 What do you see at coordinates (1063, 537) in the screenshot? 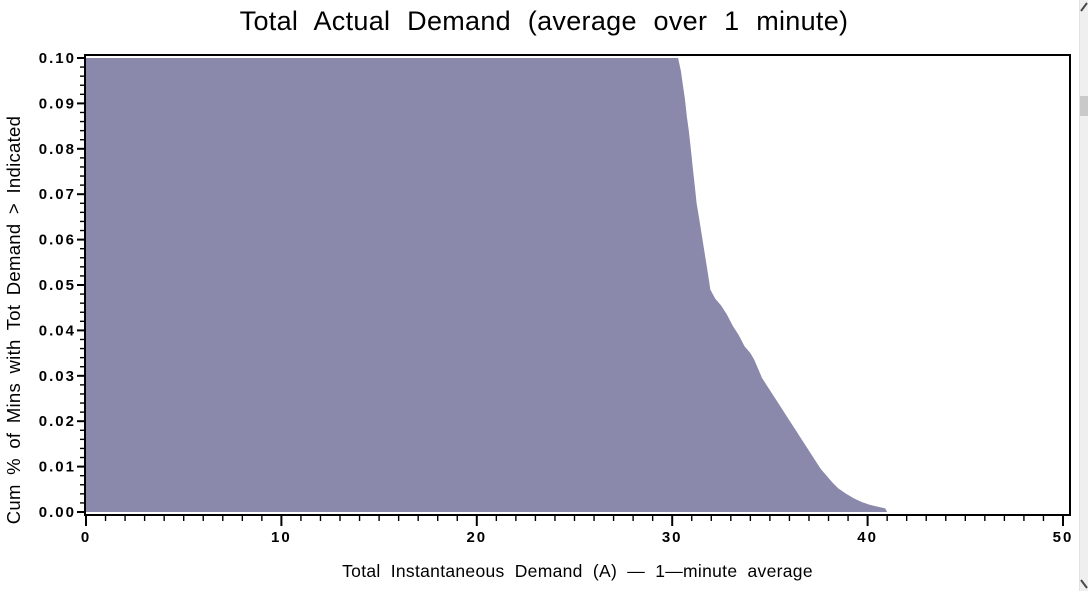
I see `x-tick-label: 50` at bounding box center [1063, 537].